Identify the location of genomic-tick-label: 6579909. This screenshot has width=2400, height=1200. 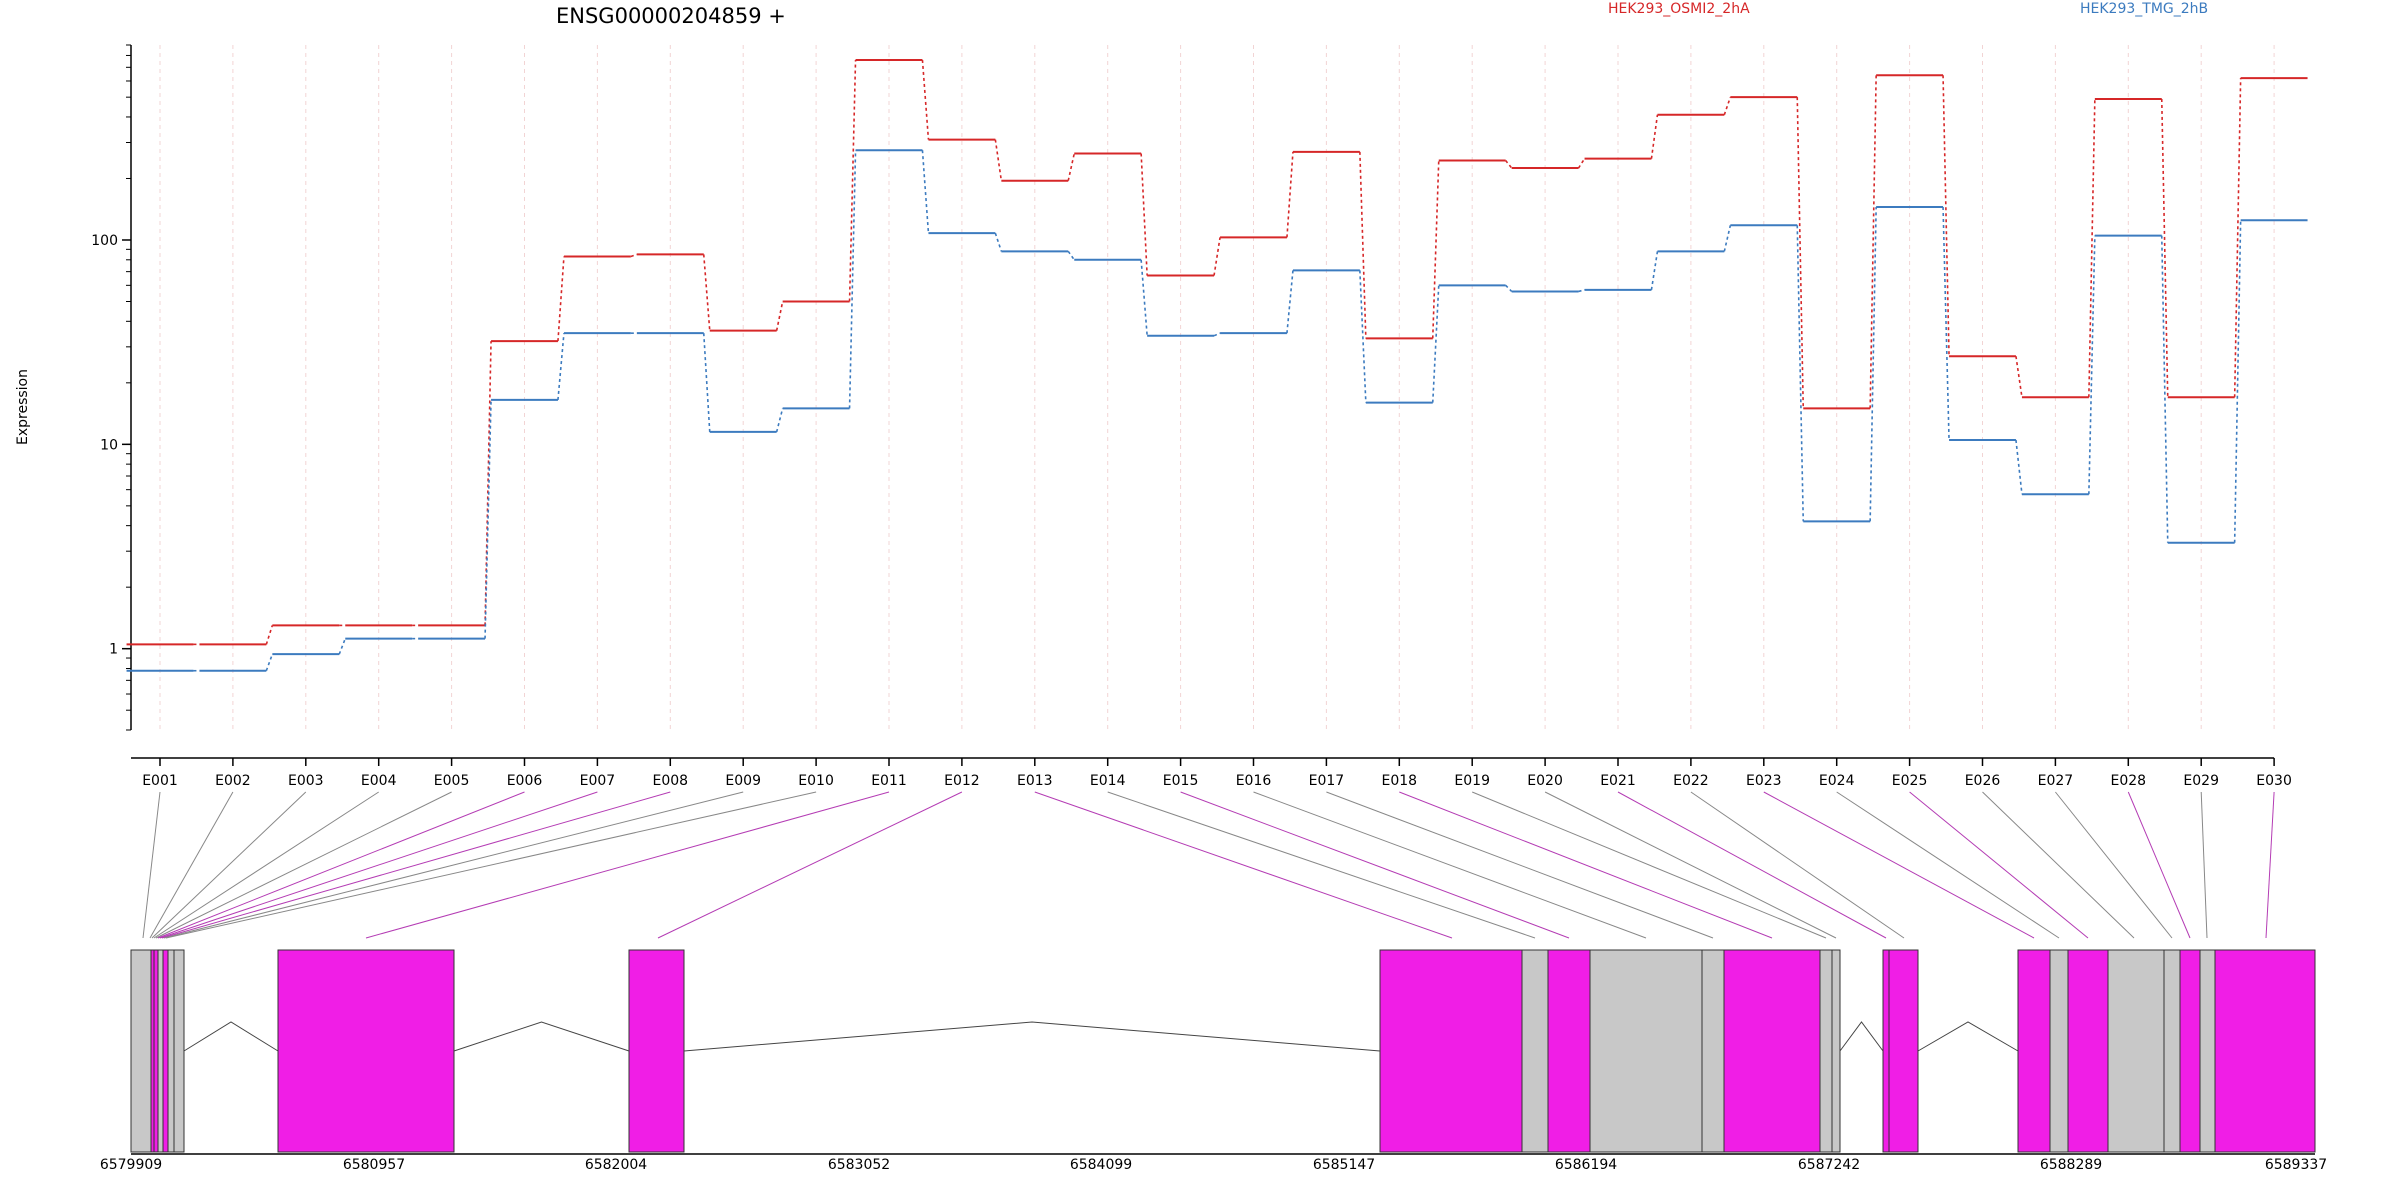
(131, 1165).